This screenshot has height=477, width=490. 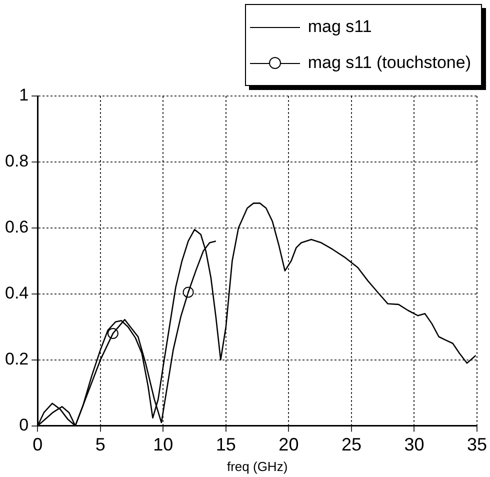 I want to click on legend-label: mag s11, so click(x=340, y=27).